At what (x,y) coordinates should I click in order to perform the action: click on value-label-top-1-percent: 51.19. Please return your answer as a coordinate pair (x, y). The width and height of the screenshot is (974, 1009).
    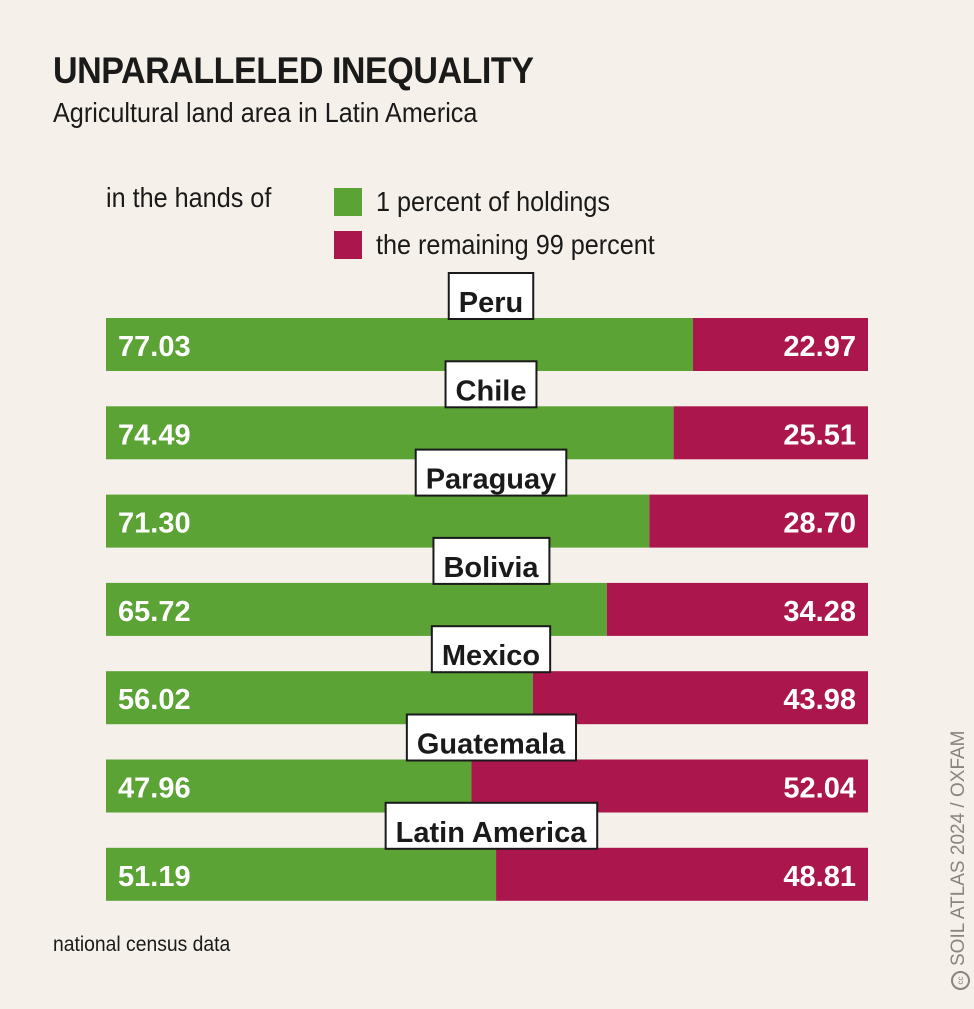
    Looking at the image, I should click on (154, 877).